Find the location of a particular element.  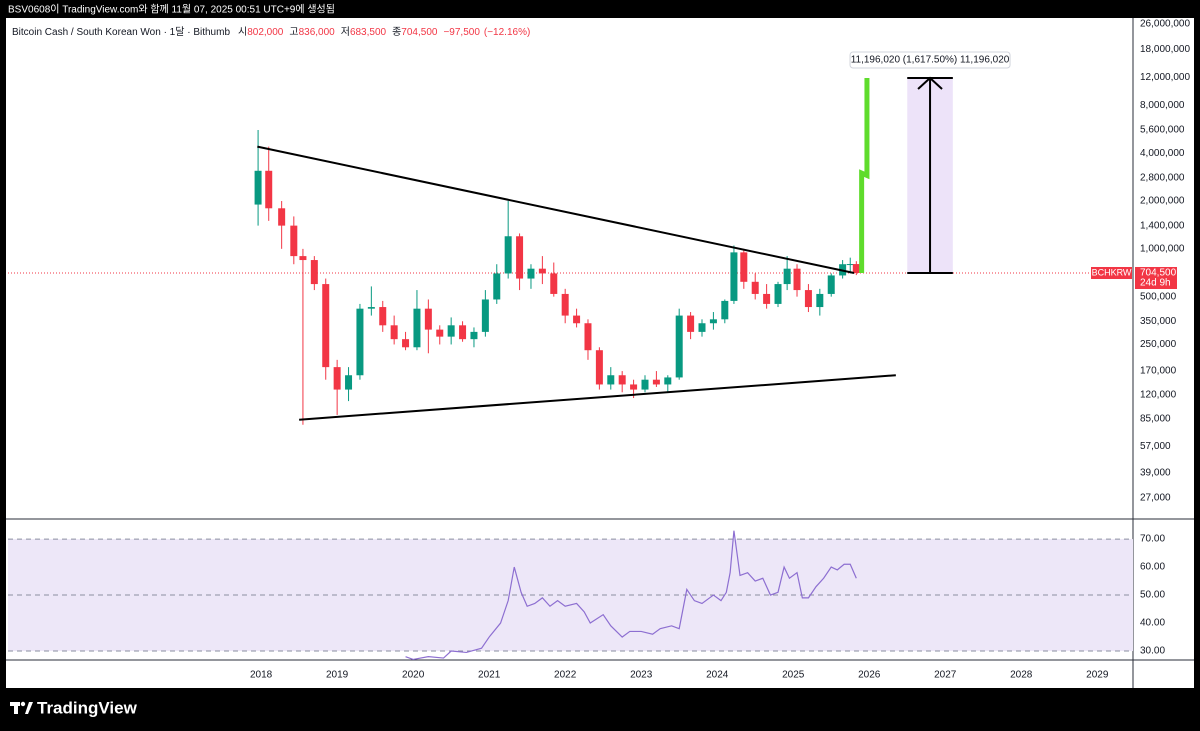

y-tick-label: 120,000 is located at coordinates (1158, 395).